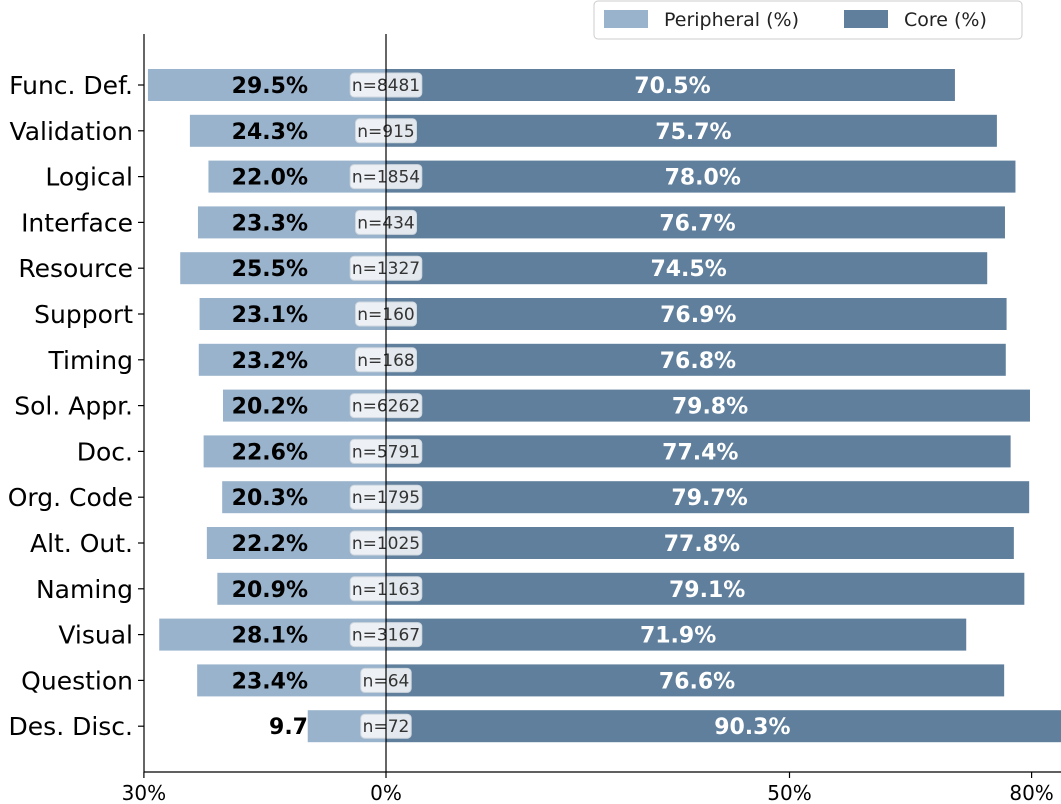 This screenshot has height=804, width=1061. Describe the element at coordinates (270, 452) in the screenshot. I see `peripheral-value-label: 22.6%` at that location.